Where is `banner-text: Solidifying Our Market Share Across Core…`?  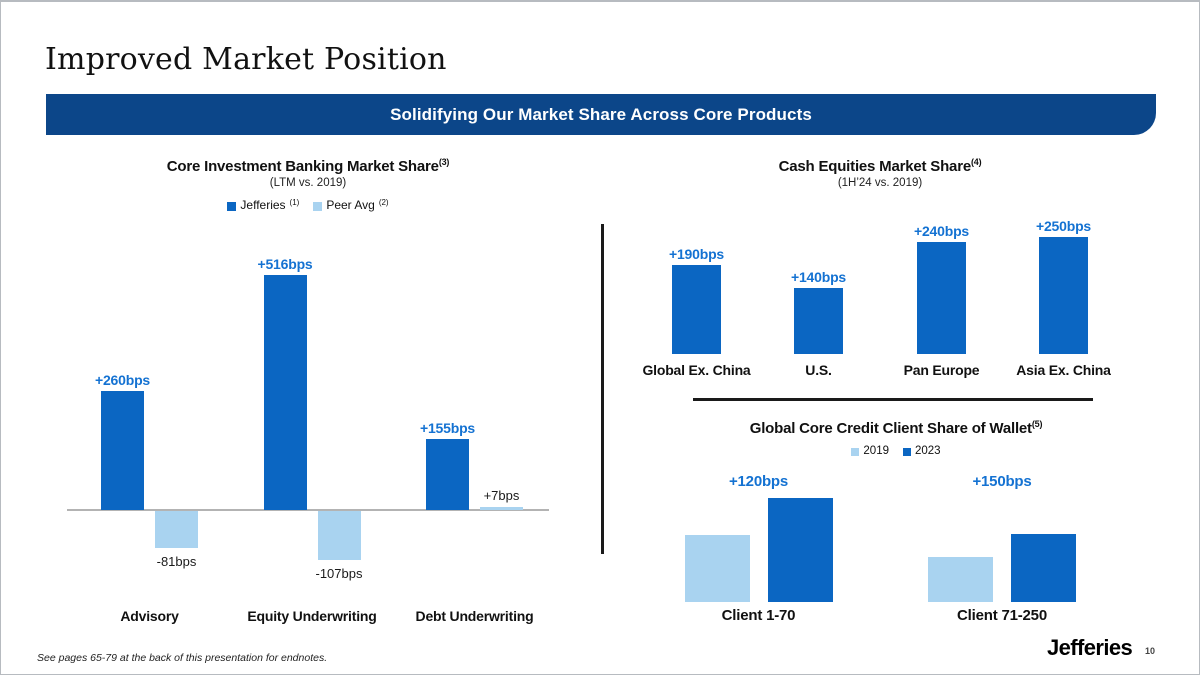 banner-text: Solidifying Our Market Share Across Core… is located at coordinates (601, 114).